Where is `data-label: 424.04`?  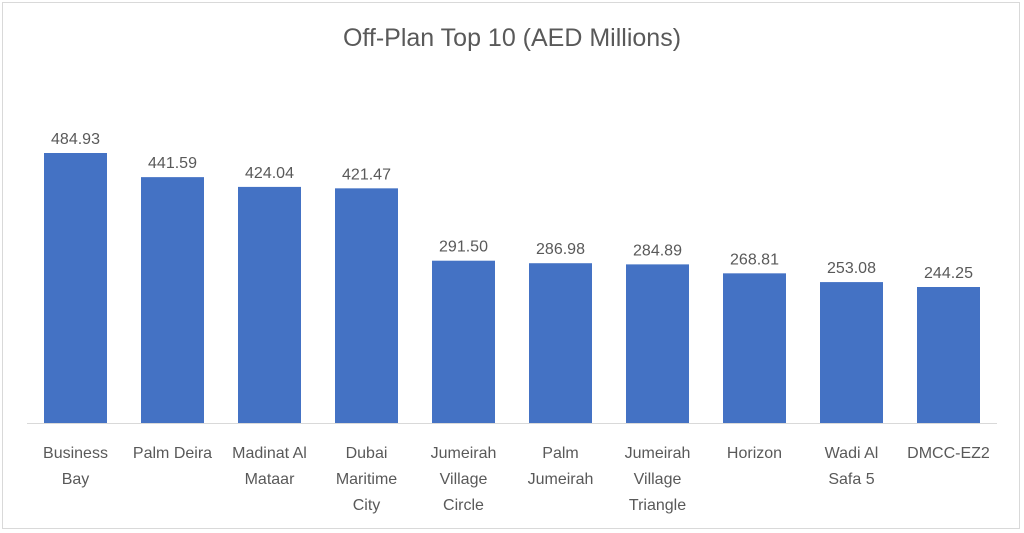 data-label: 424.04 is located at coordinates (269, 173).